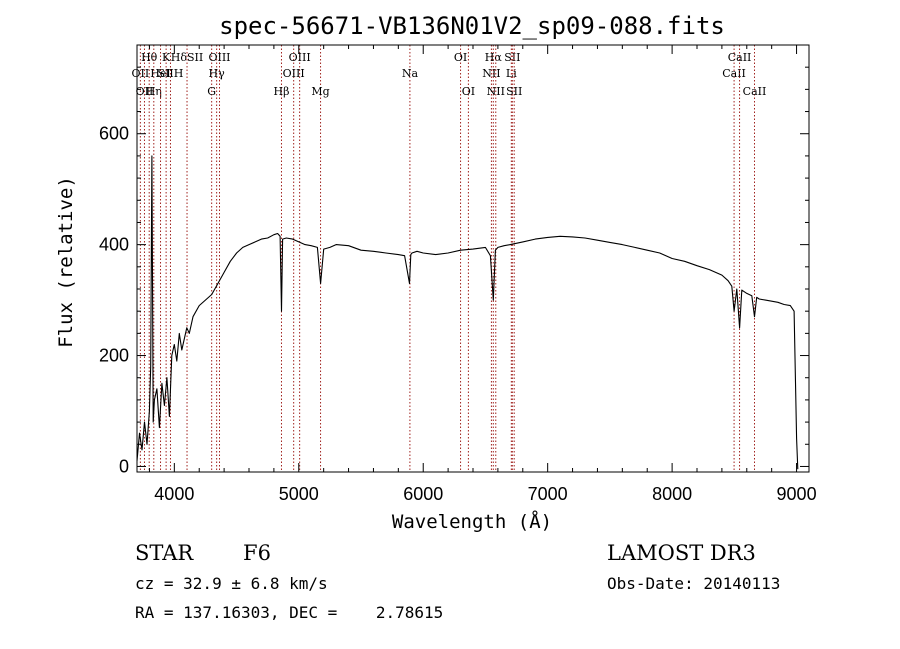  What do you see at coordinates (141, 73) in the screenshot?
I see `spectral-line-label: OII` at bounding box center [141, 73].